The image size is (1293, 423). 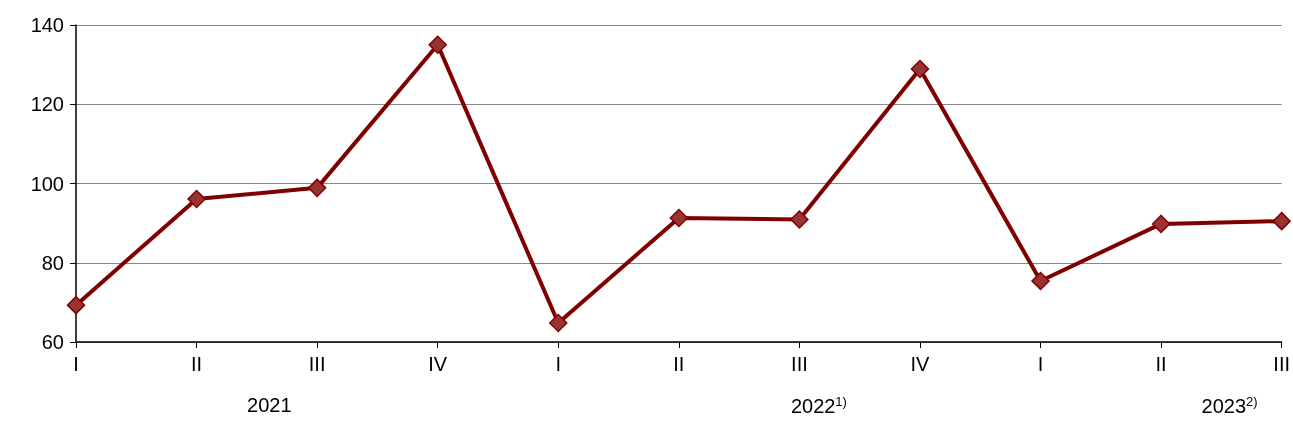 What do you see at coordinates (47, 183) in the screenshot?
I see `y-tick-label: 100` at bounding box center [47, 183].